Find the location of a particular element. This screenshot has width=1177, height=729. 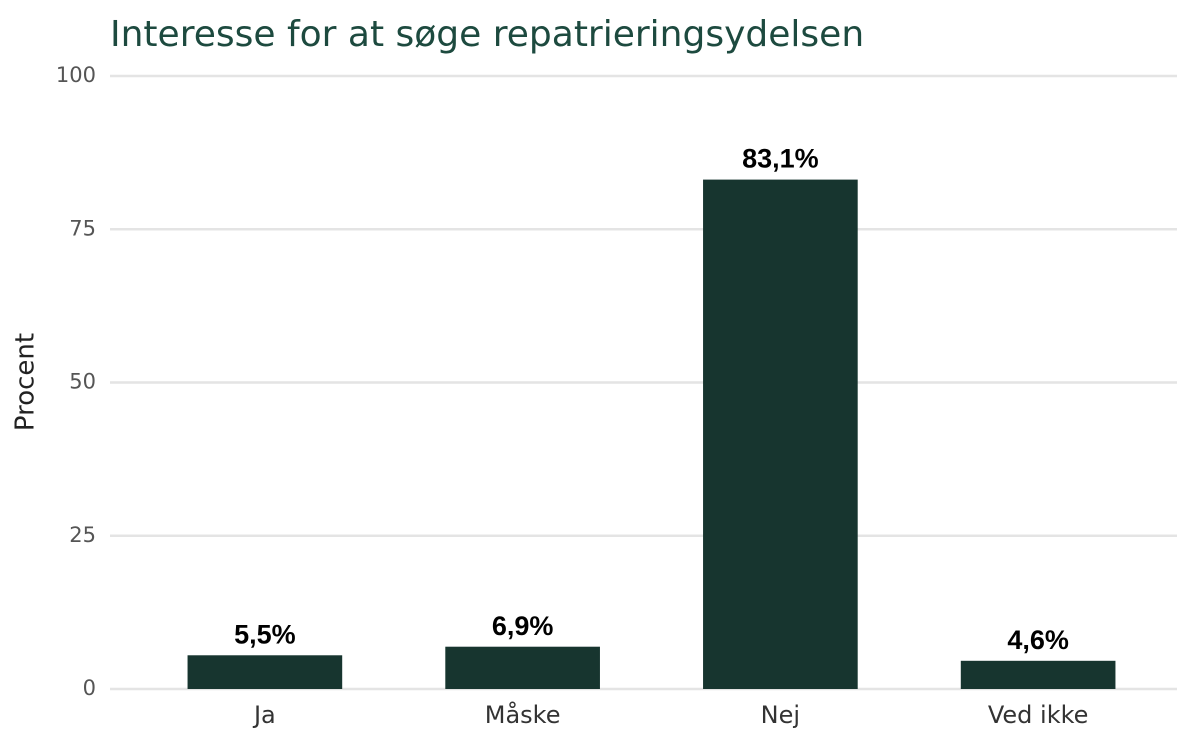

y-tick-label: 75 is located at coordinates (82, 228).